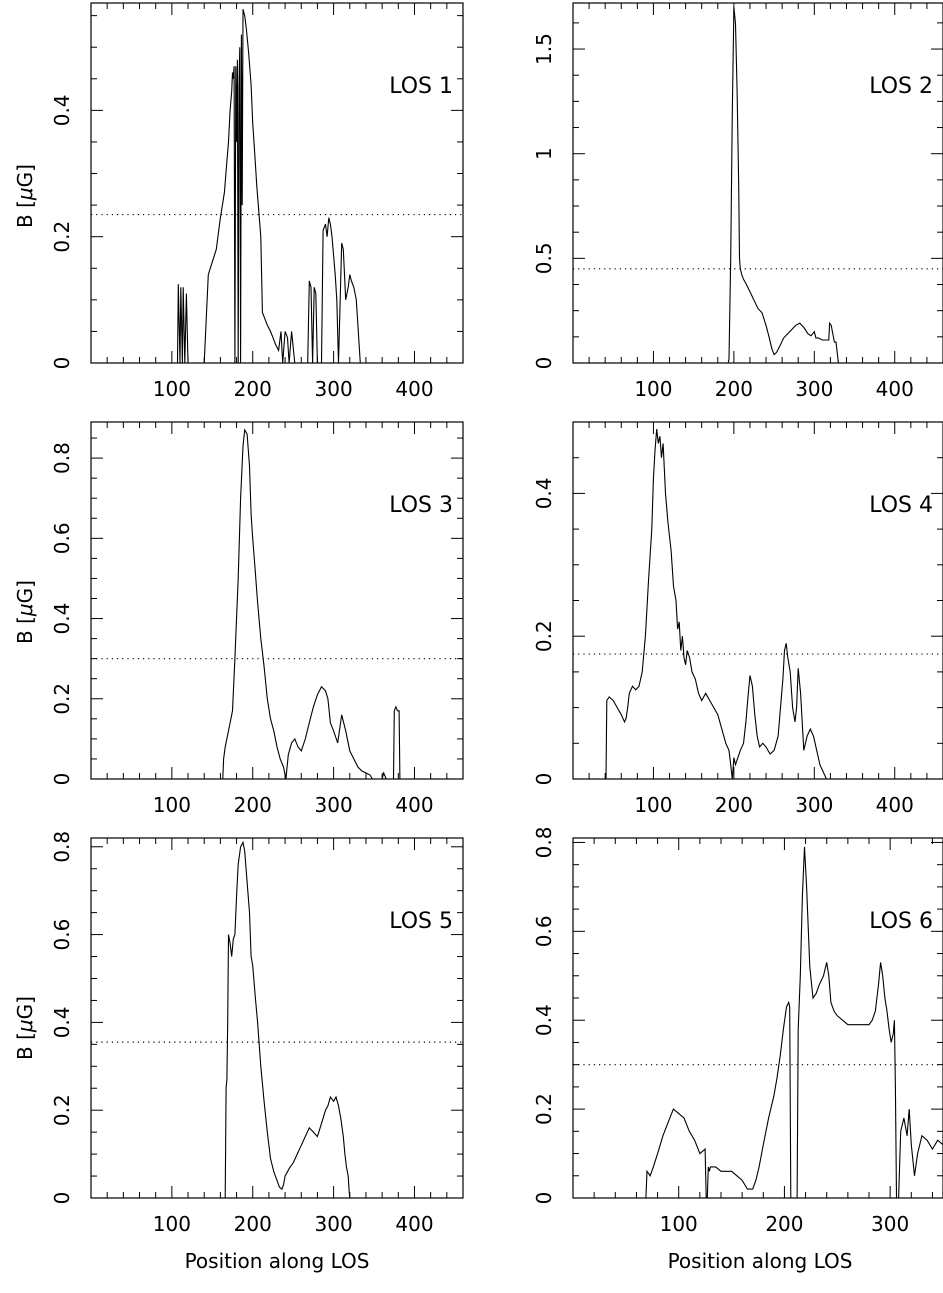 The height and width of the screenshot is (1293, 943). Describe the element at coordinates (901, 921) in the screenshot. I see `los-label: LOS 6` at that location.